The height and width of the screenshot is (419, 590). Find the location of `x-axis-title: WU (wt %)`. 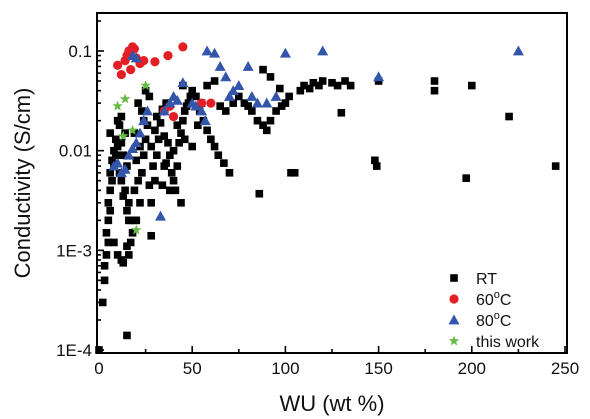

x-axis-title: WU (wt %) is located at coordinates (331, 403).